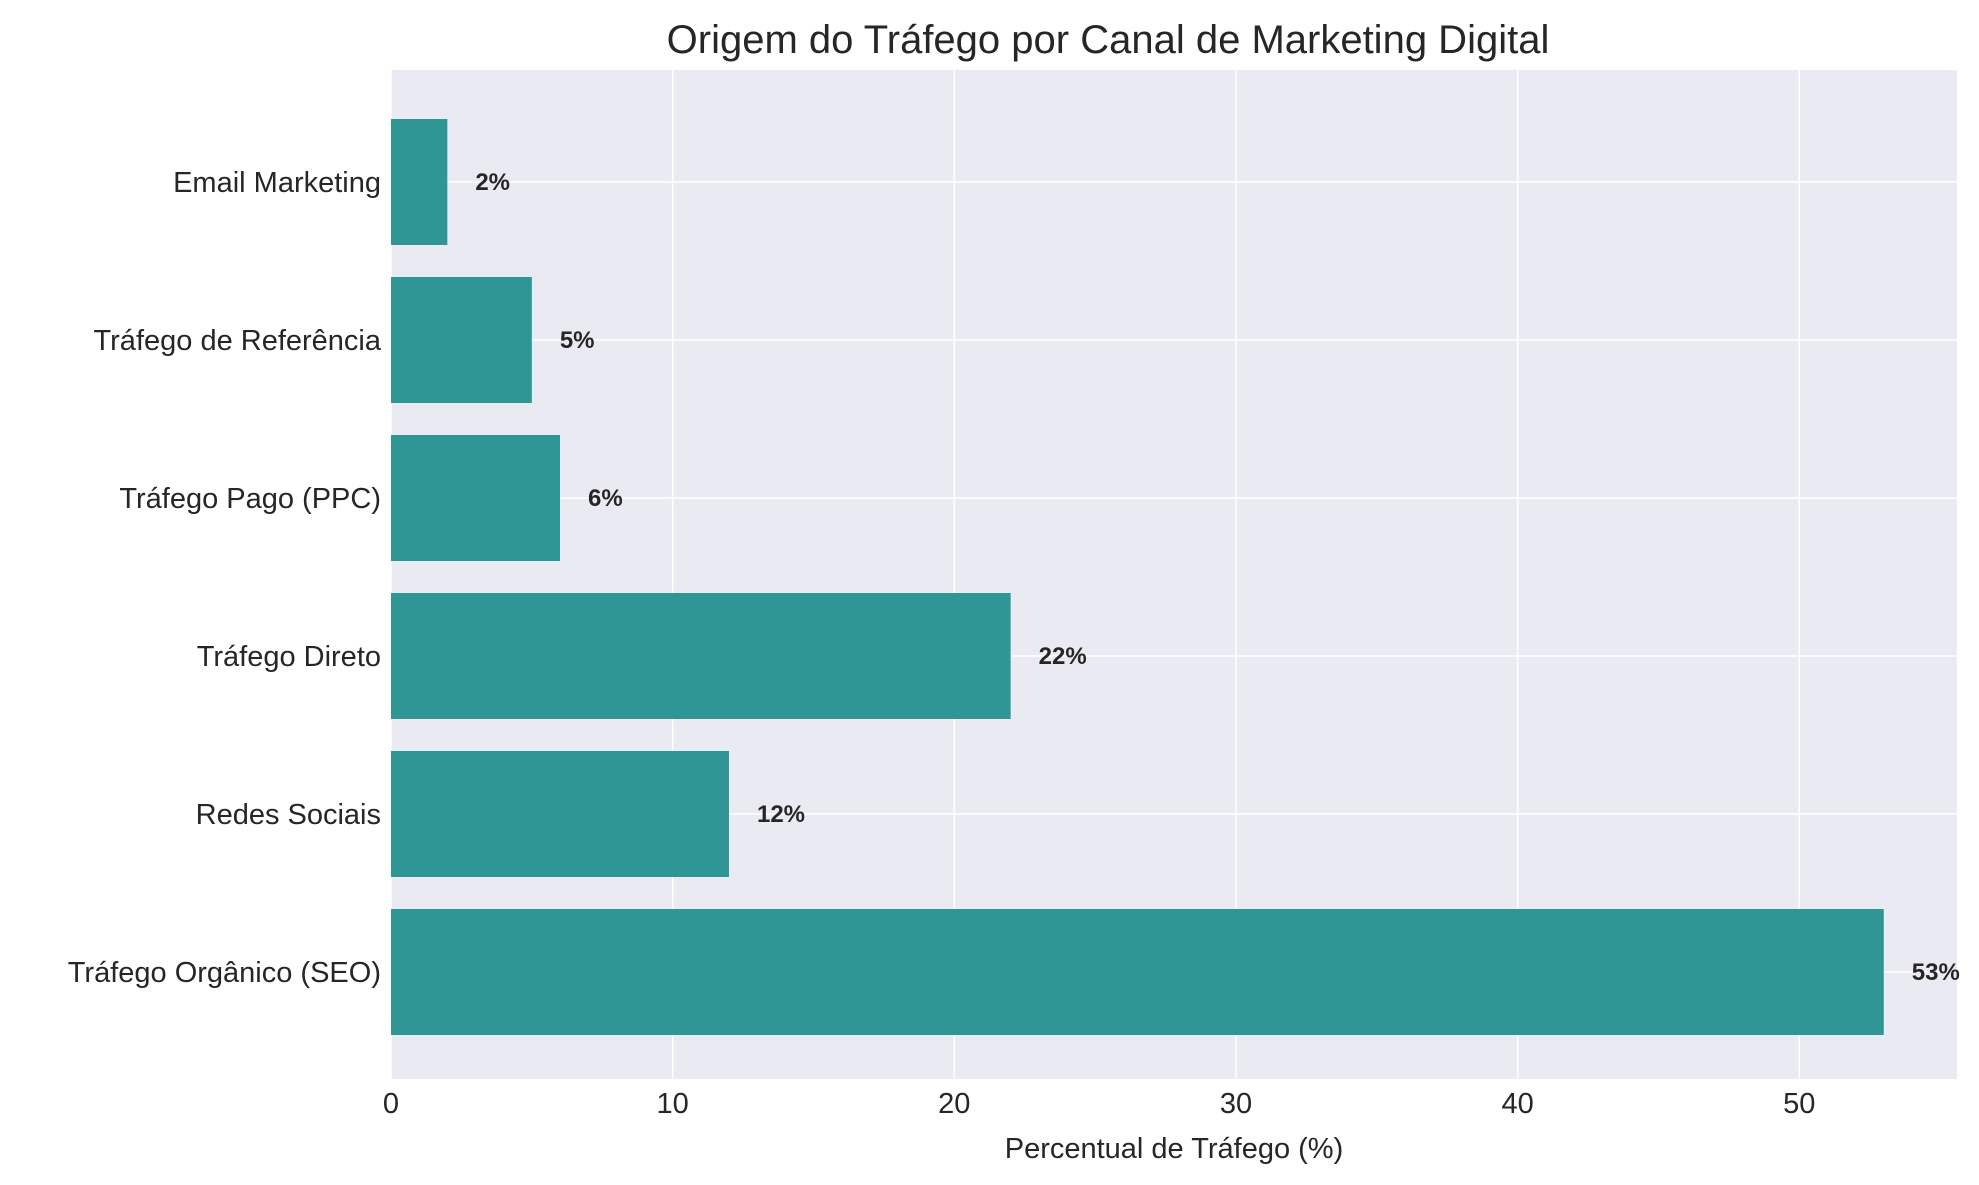 The image size is (1979, 1185). What do you see at coordinates (1236, 1104) in the screenshot?
I see `x-tick-label: 30` at bounding box center [1236, 1104].